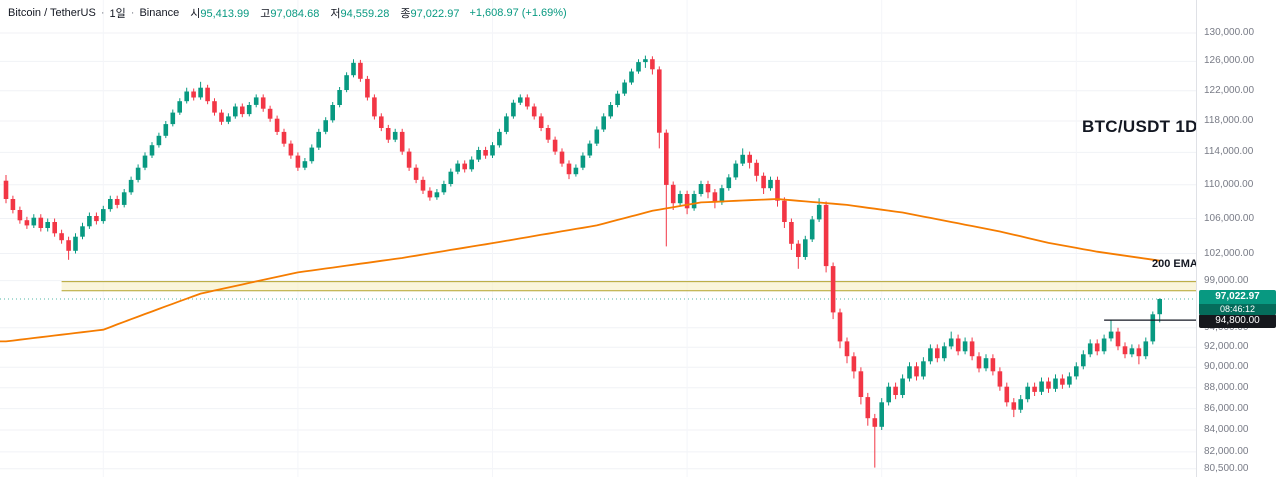 This screenshot has width=1280, height=477. Describe the element at coordinates (117, 14) in the screenshot. I see `interval-label: 1일` at that location.